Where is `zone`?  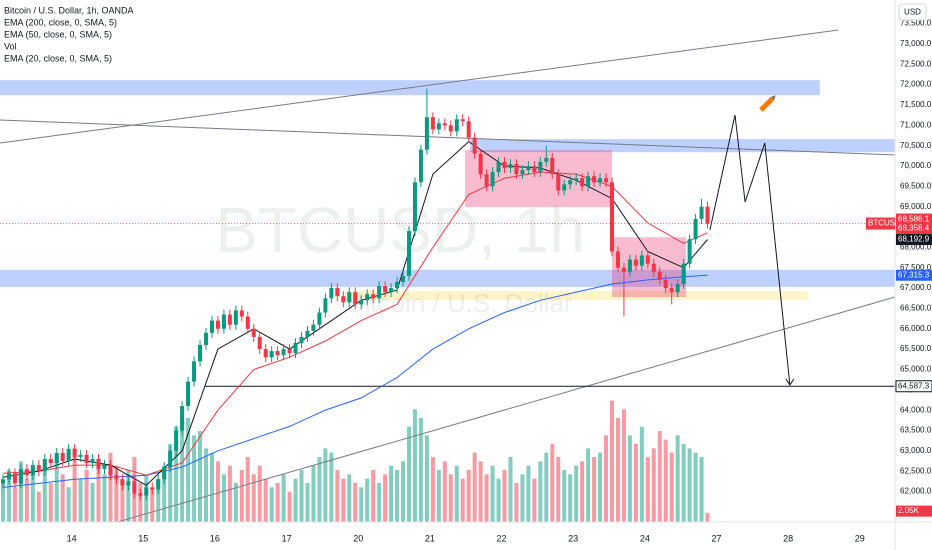 zone is located at coordinates (447, 278).